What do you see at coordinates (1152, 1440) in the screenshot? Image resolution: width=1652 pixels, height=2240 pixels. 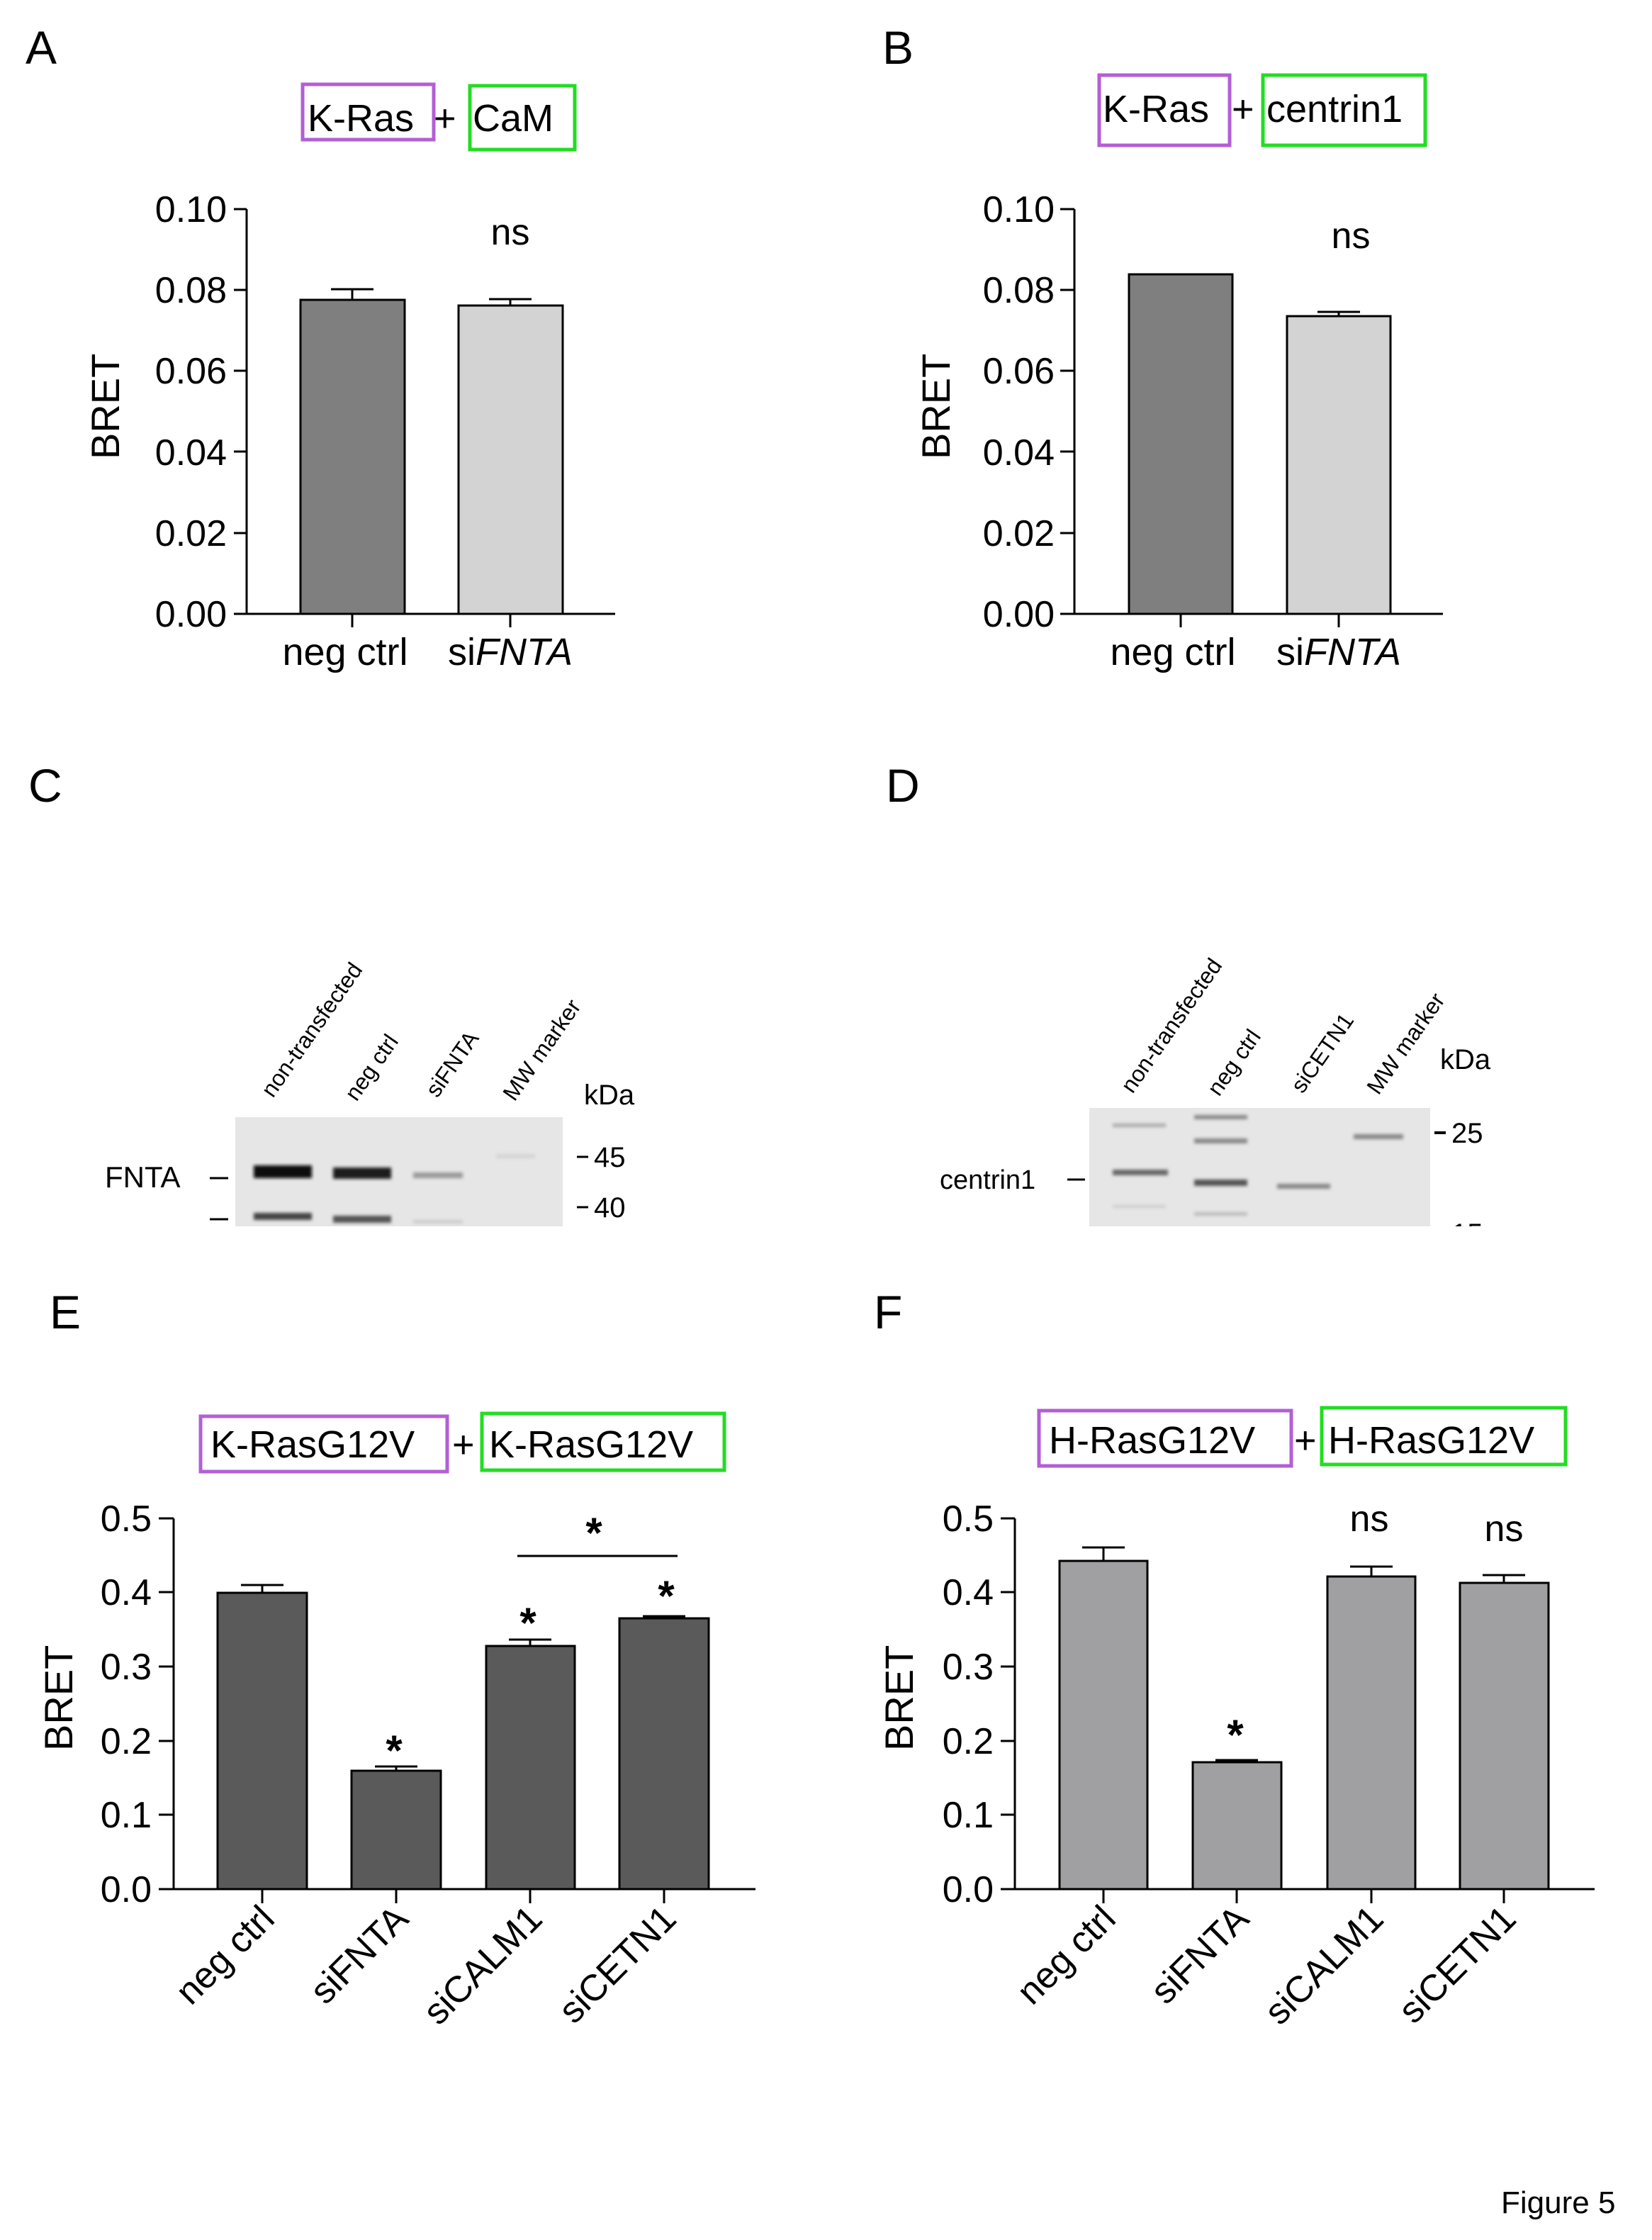 I see `title-donor: H-RasG12V` at bounding box center [1152, 1440].